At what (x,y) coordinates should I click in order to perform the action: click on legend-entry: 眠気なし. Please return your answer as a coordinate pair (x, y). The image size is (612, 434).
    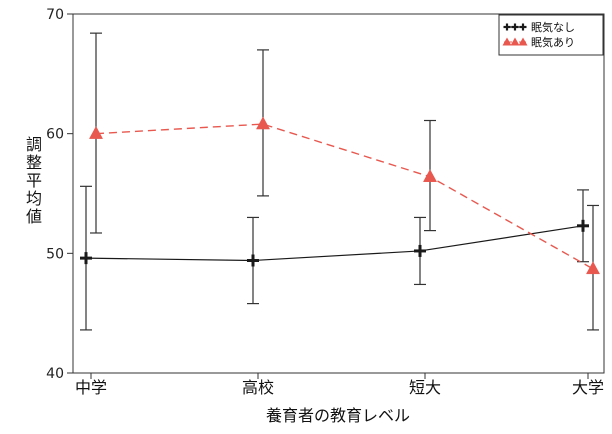
    Looking at the image, I should click on (539, 27).